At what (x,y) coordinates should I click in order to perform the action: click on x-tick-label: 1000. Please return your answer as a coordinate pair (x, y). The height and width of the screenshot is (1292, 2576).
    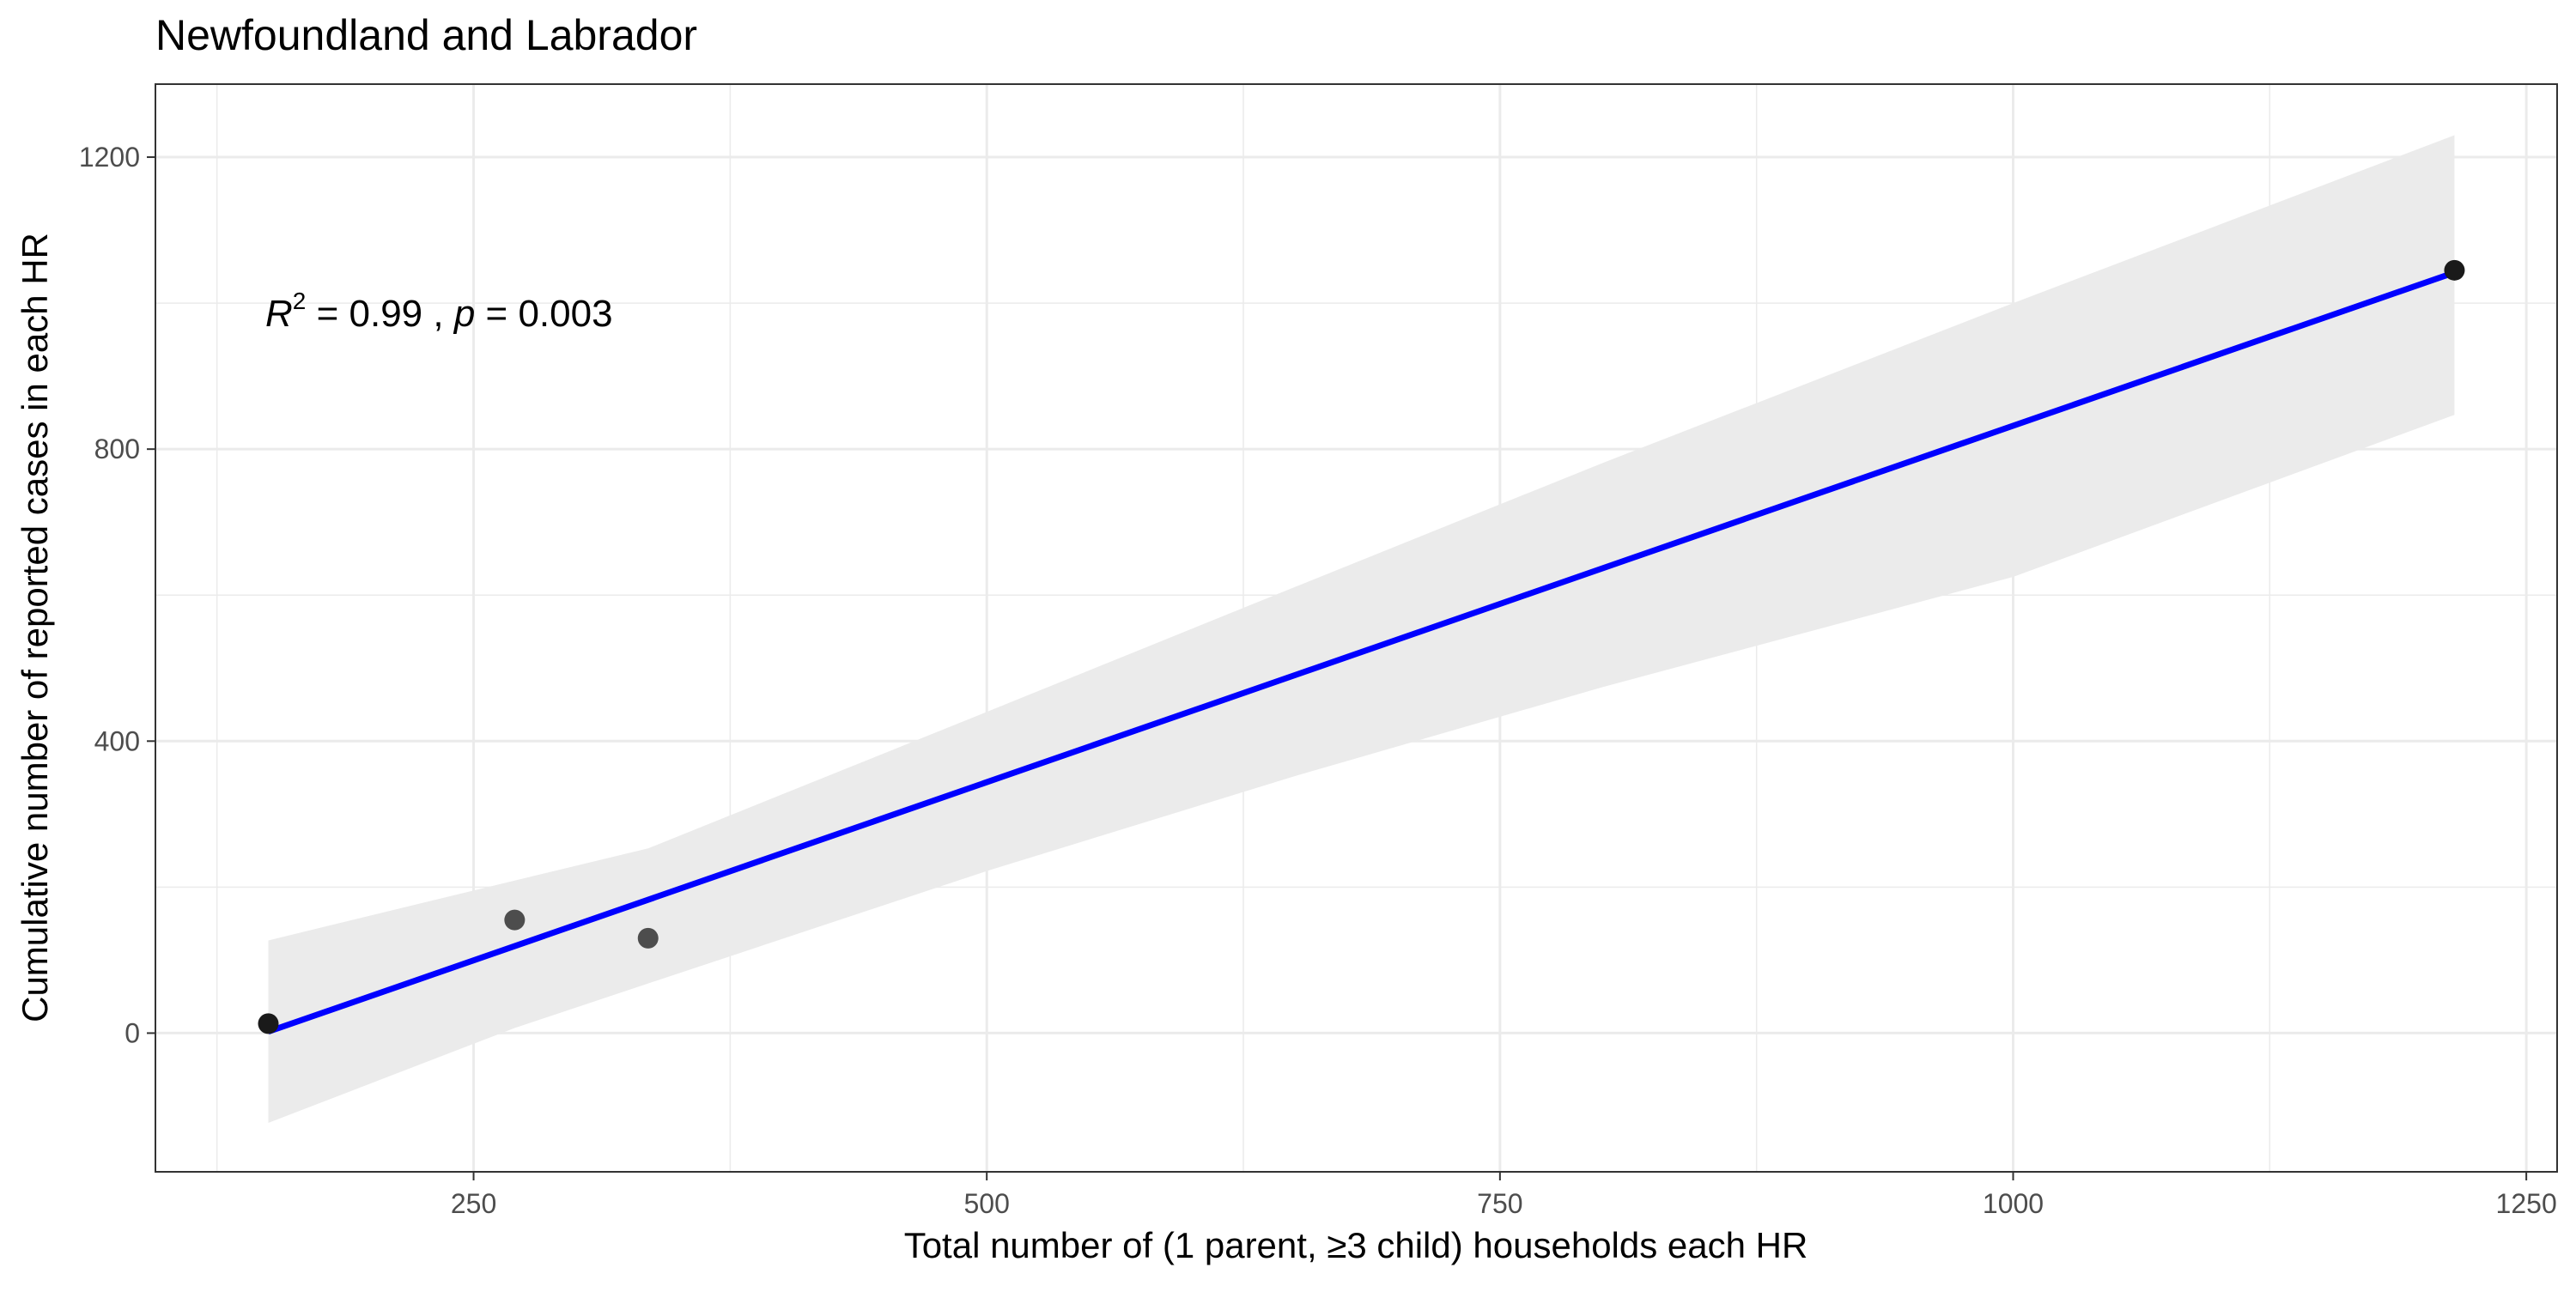
    Looking at the image, I should click on (2013, 1203).